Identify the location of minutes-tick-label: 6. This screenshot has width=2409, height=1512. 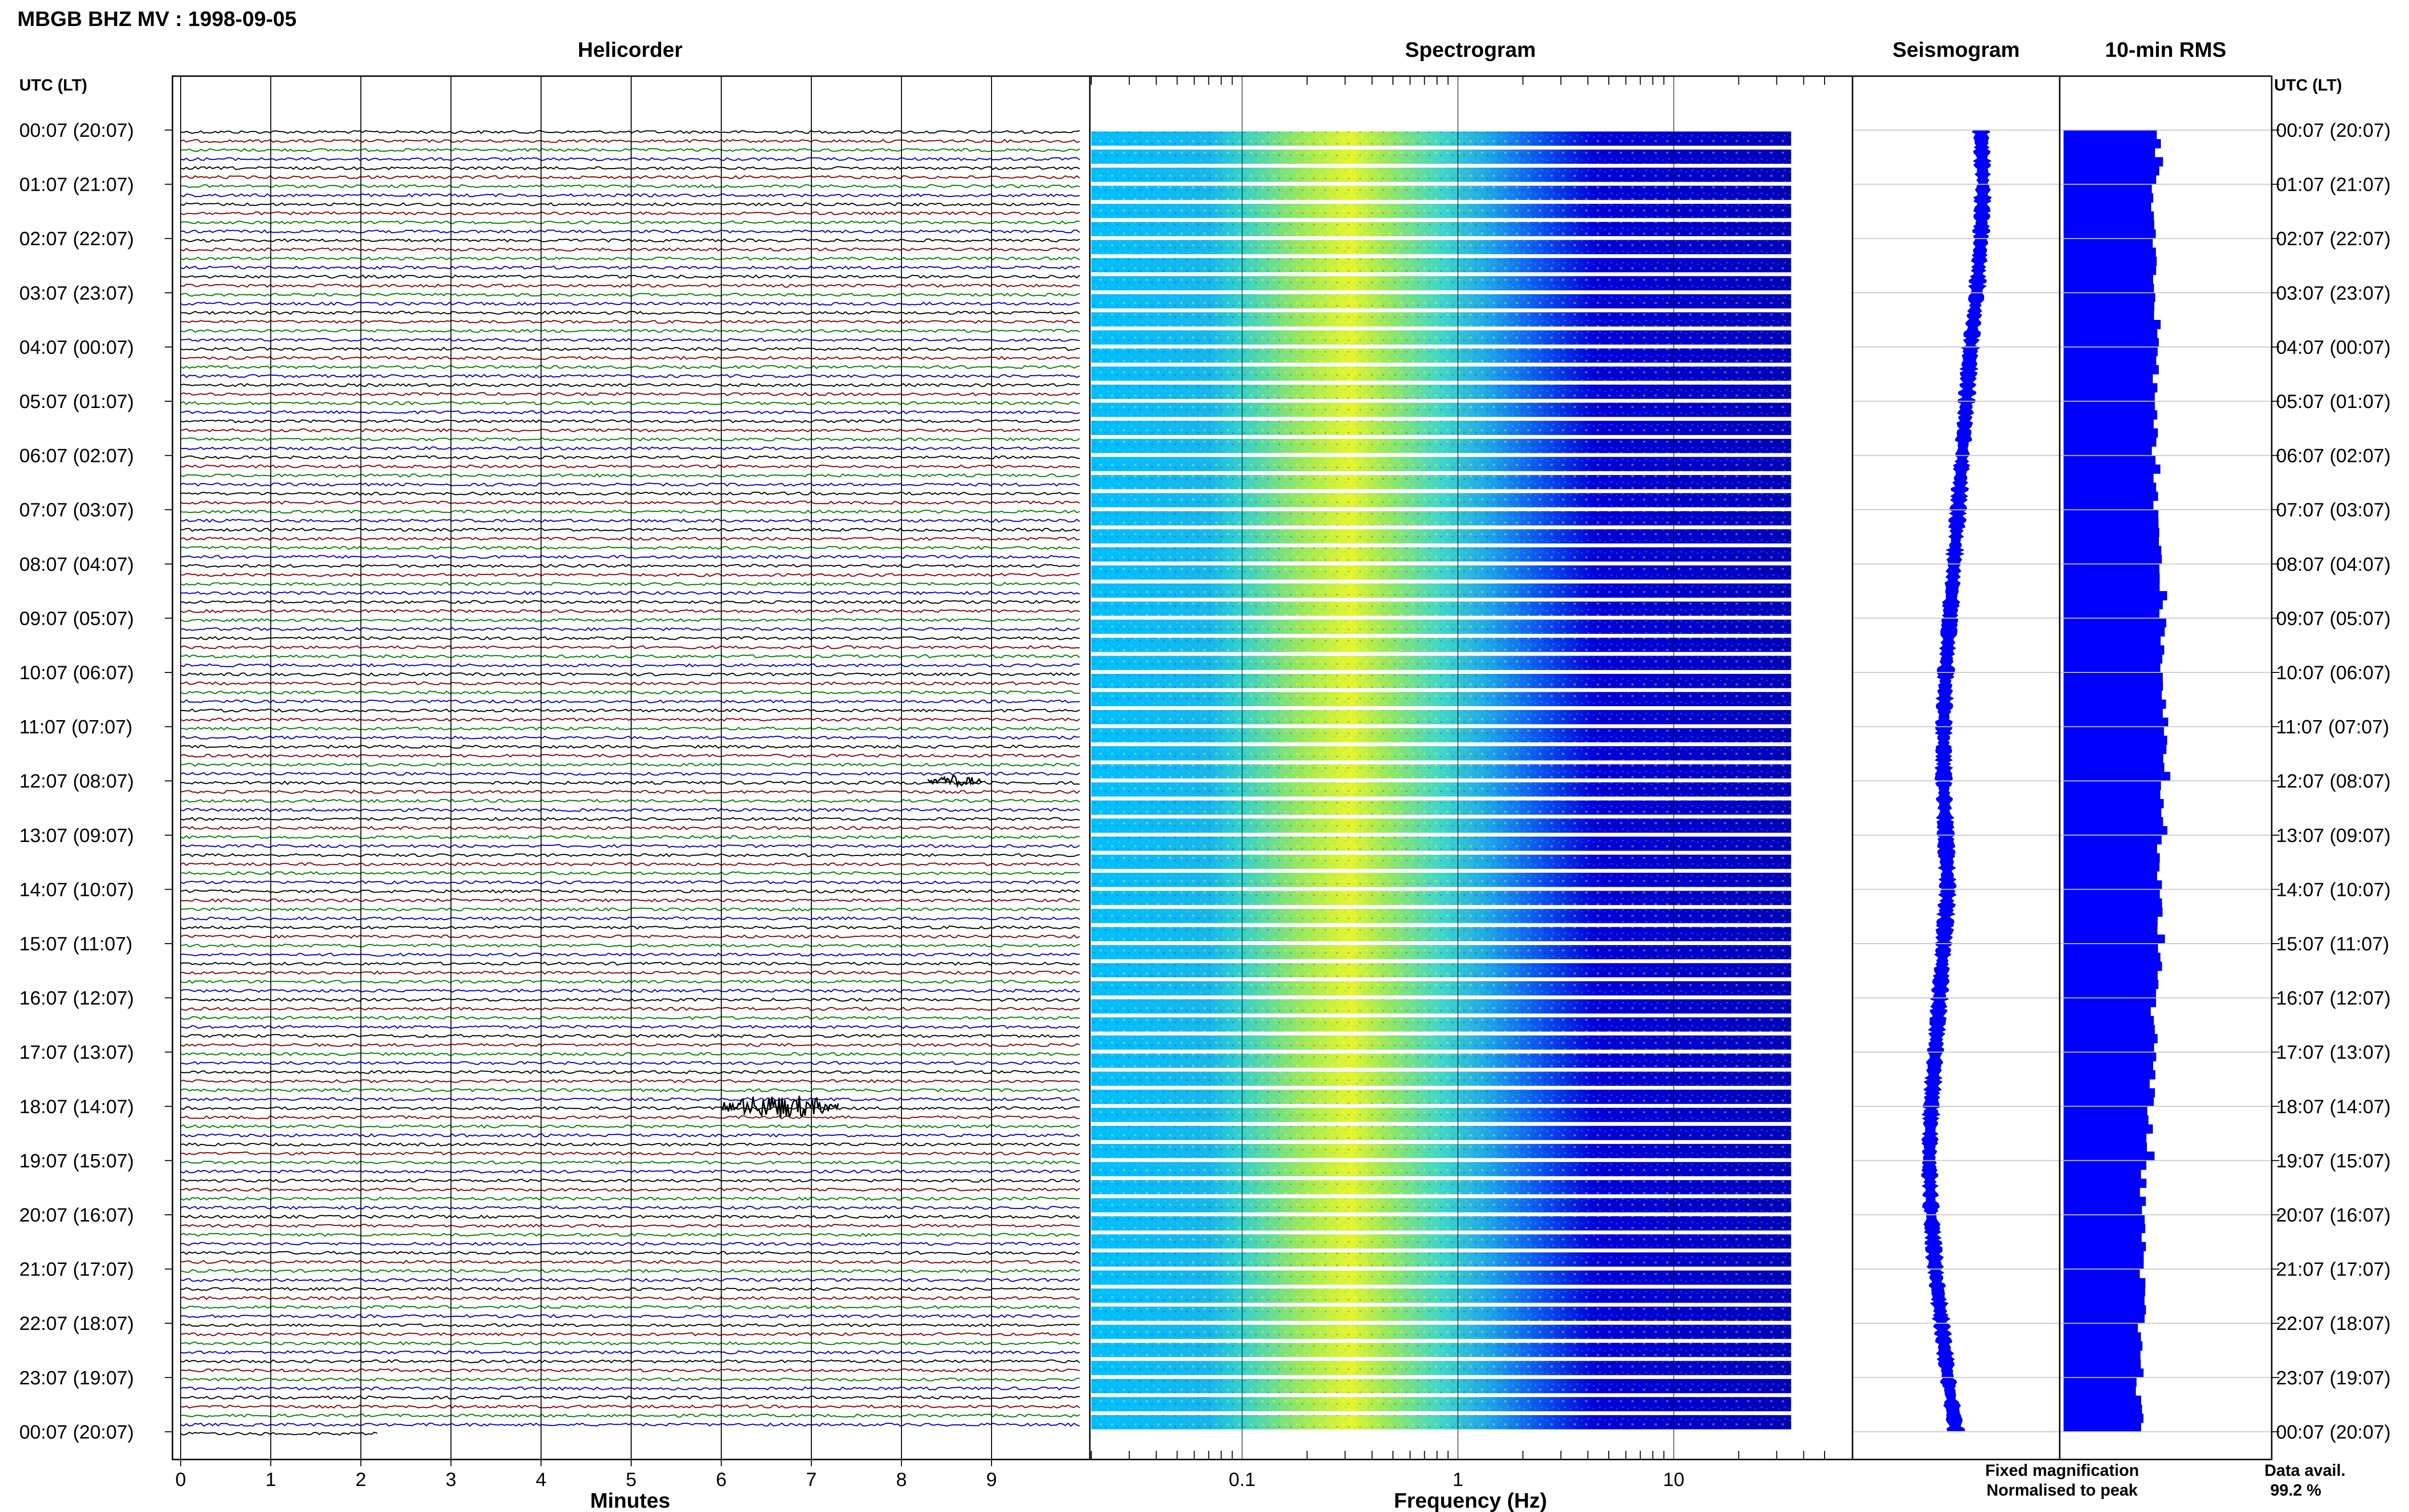
(721, 1479).